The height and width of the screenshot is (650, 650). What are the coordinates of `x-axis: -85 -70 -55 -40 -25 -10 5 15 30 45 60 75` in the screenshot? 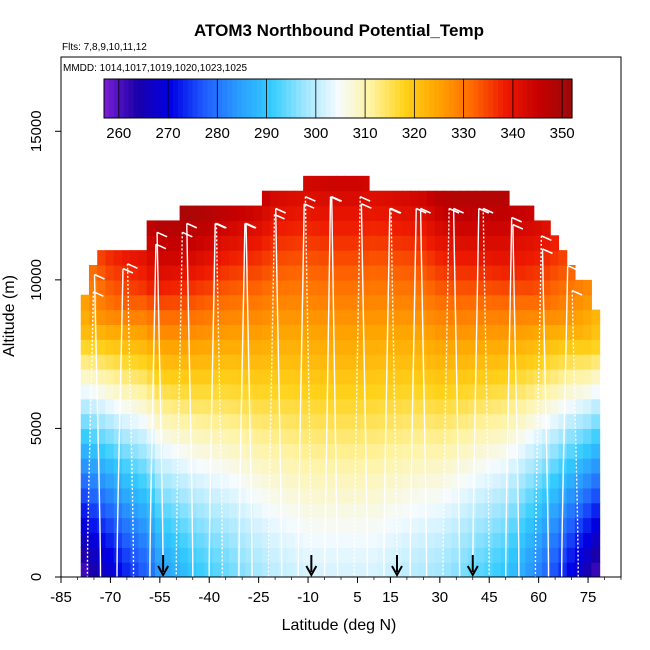 It's located at (336, 591).